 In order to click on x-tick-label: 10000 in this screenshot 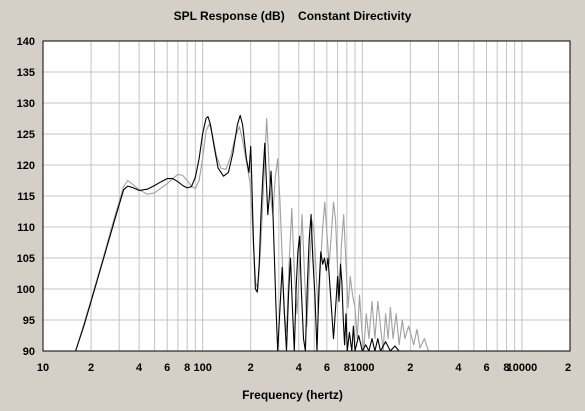, I will do `click(522, 368)`.